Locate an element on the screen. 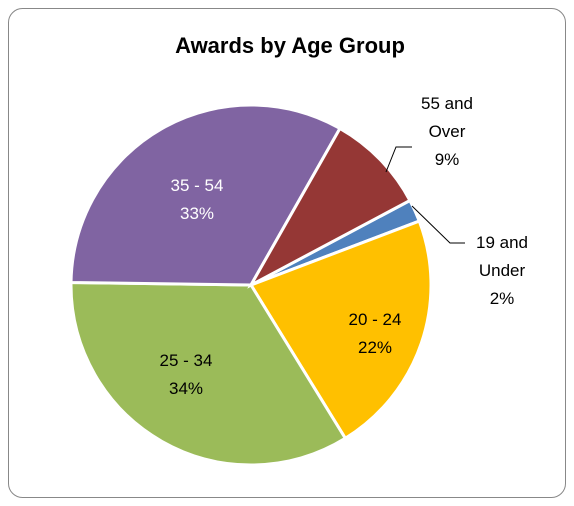 The width and height of the screenshot is (574, 506). chart-title: Awards by Age Group is located at coordinates (290, 45).